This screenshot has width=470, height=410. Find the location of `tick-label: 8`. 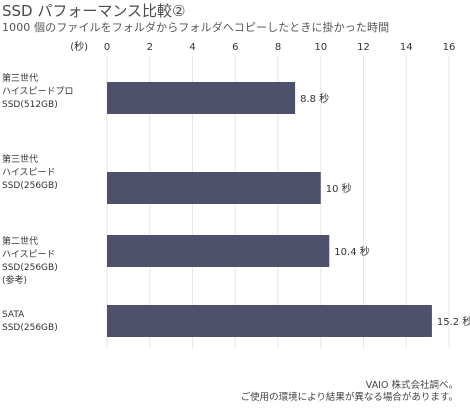

tick-label: 8 is located at coordinates (278, 47).